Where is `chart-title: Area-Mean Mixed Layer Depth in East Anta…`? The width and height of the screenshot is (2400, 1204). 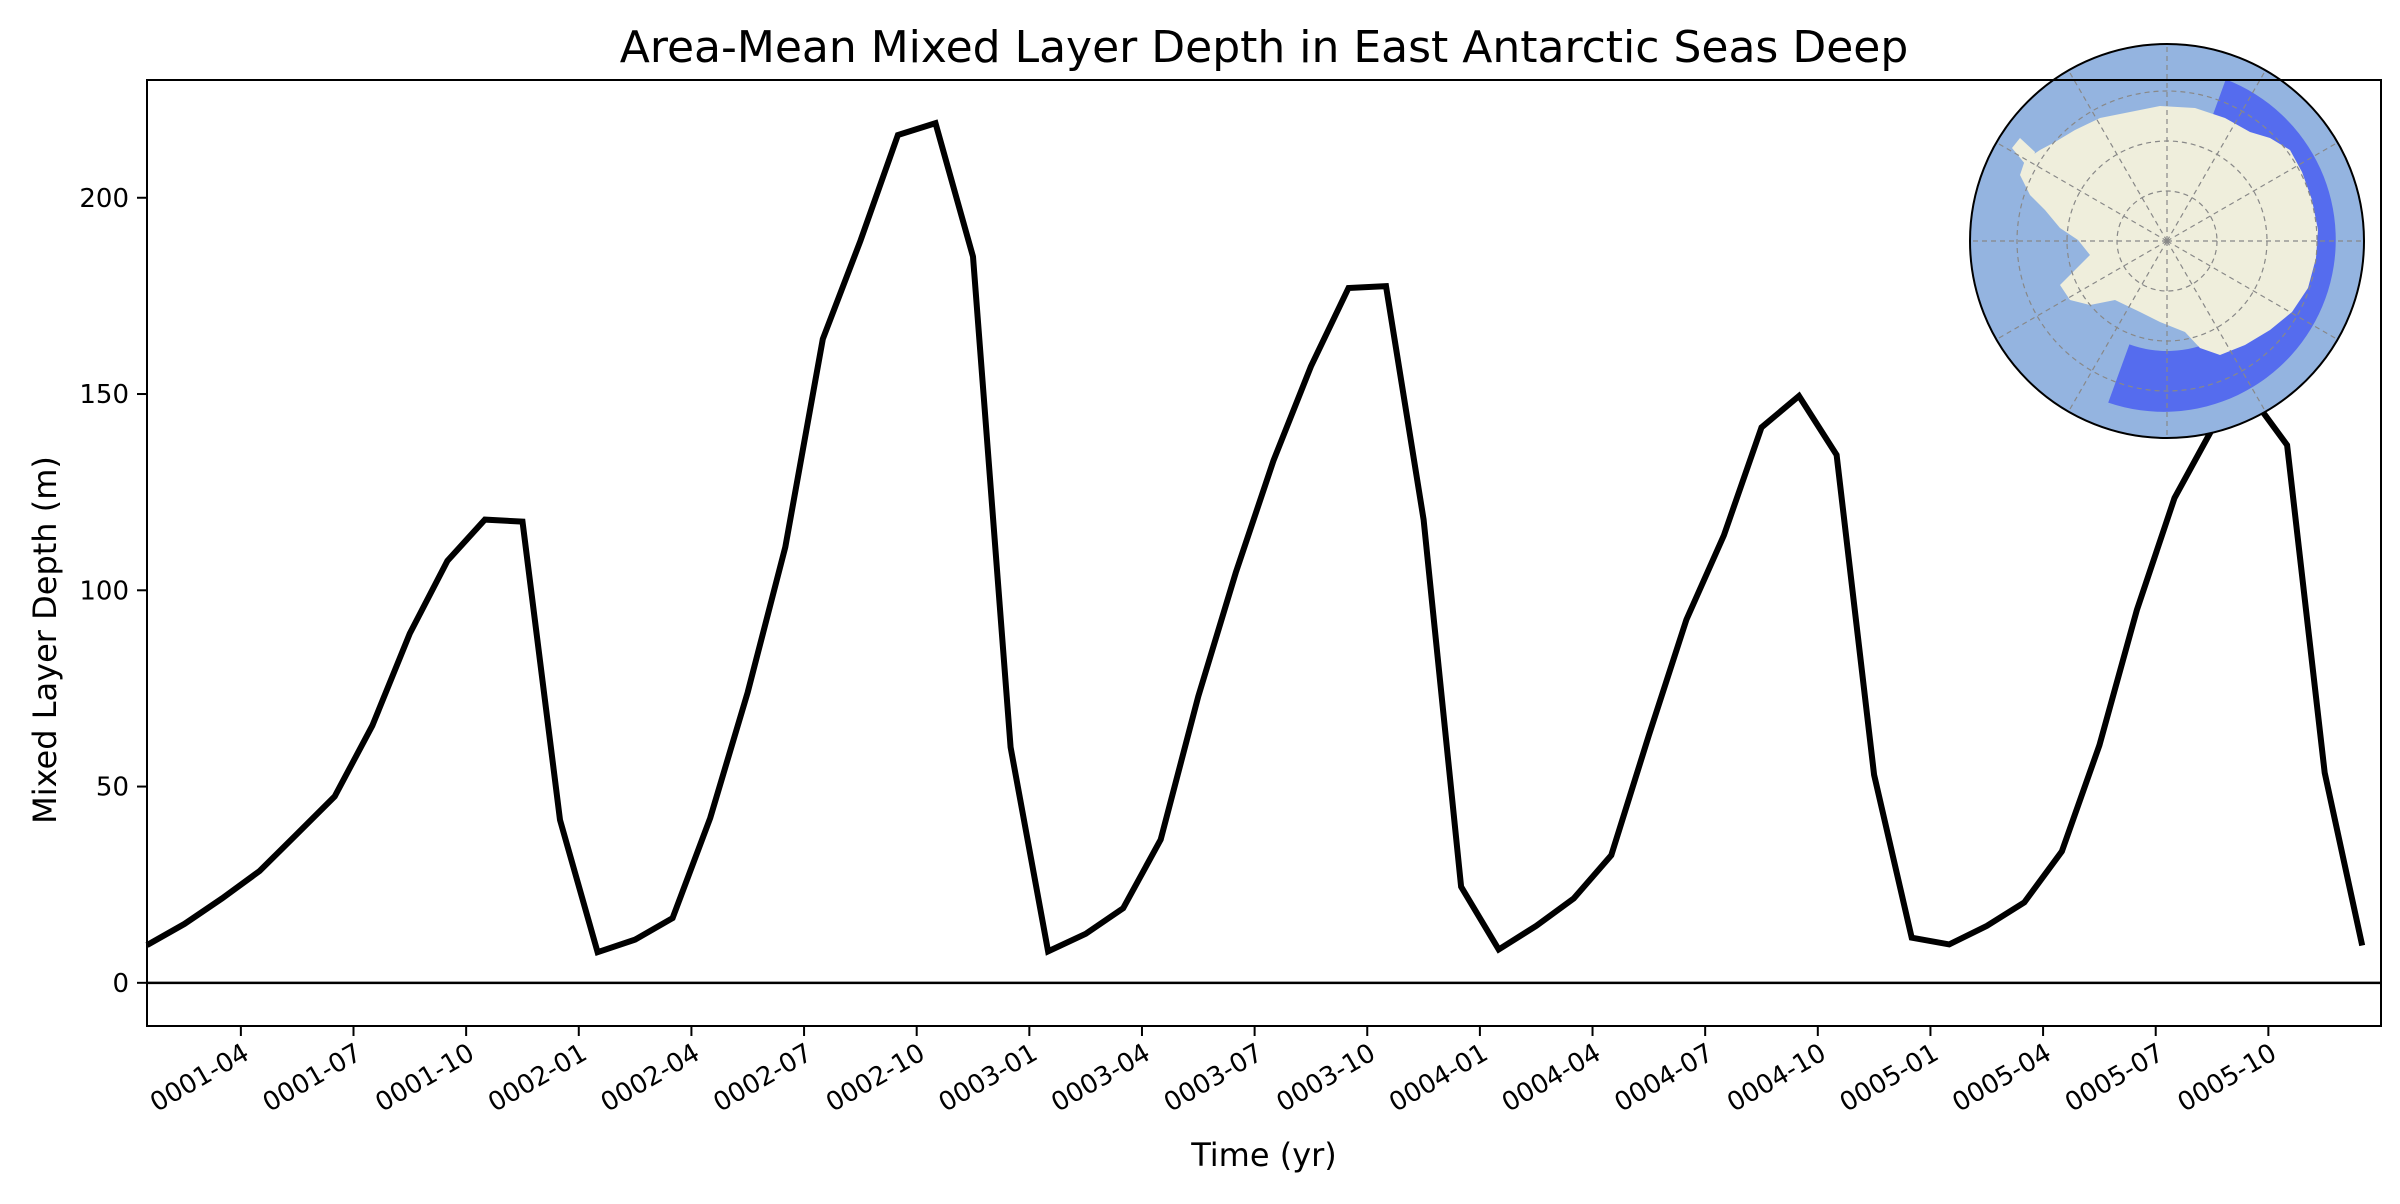
chart-title: Area-Mean Mixed Layer Depth in East Anta… is located at coordinates (1264, 47).